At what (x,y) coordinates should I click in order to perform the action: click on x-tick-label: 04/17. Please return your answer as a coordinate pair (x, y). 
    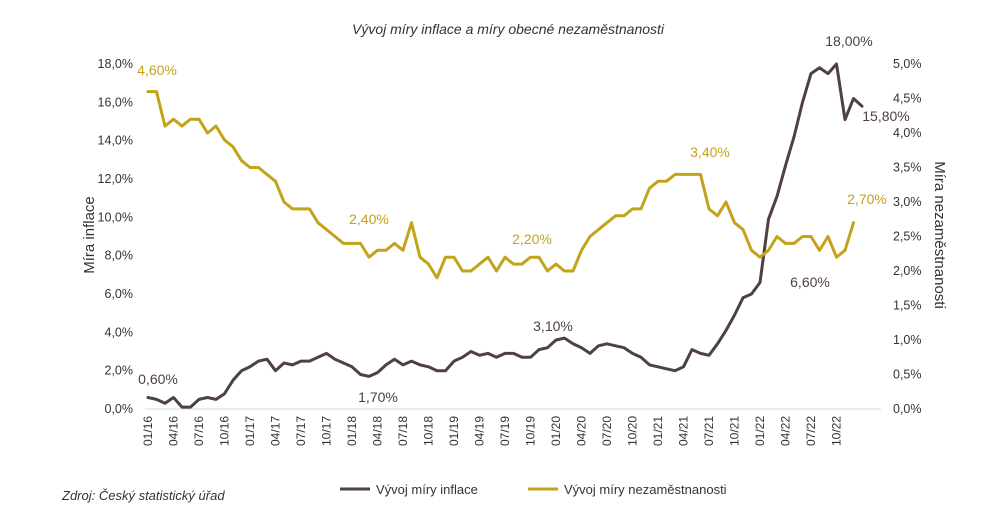
    Looking at the image, I should click on (276, 431).